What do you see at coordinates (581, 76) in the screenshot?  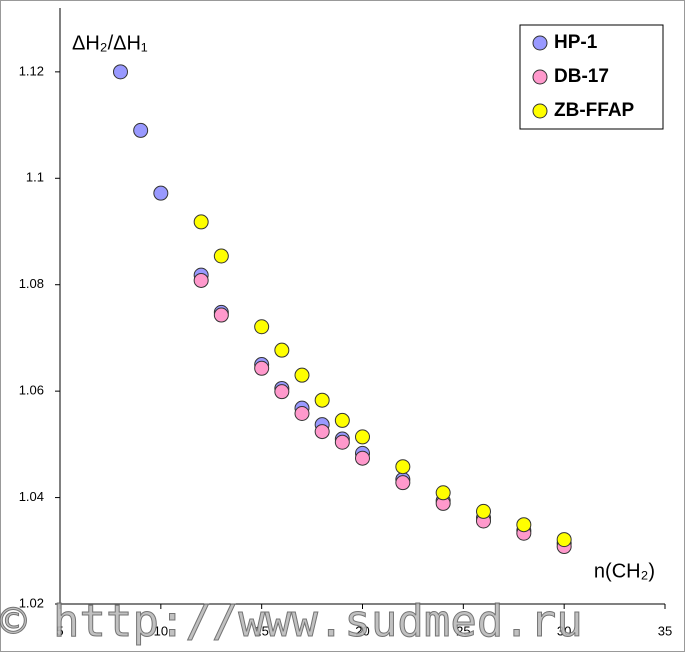 I see `legend-label: DB-17` at bounding box center [581, 76].